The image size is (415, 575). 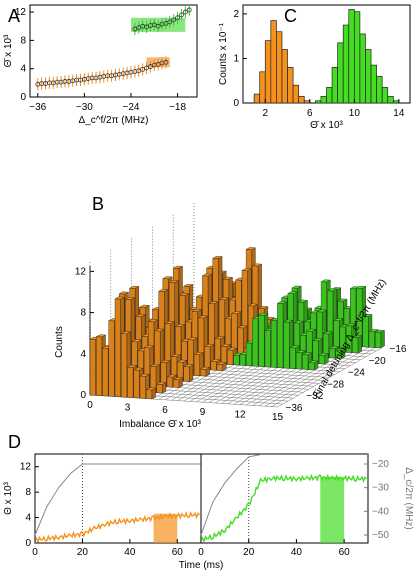 I want to click on y2-tick-label: −30, so click(x=380, y=488).